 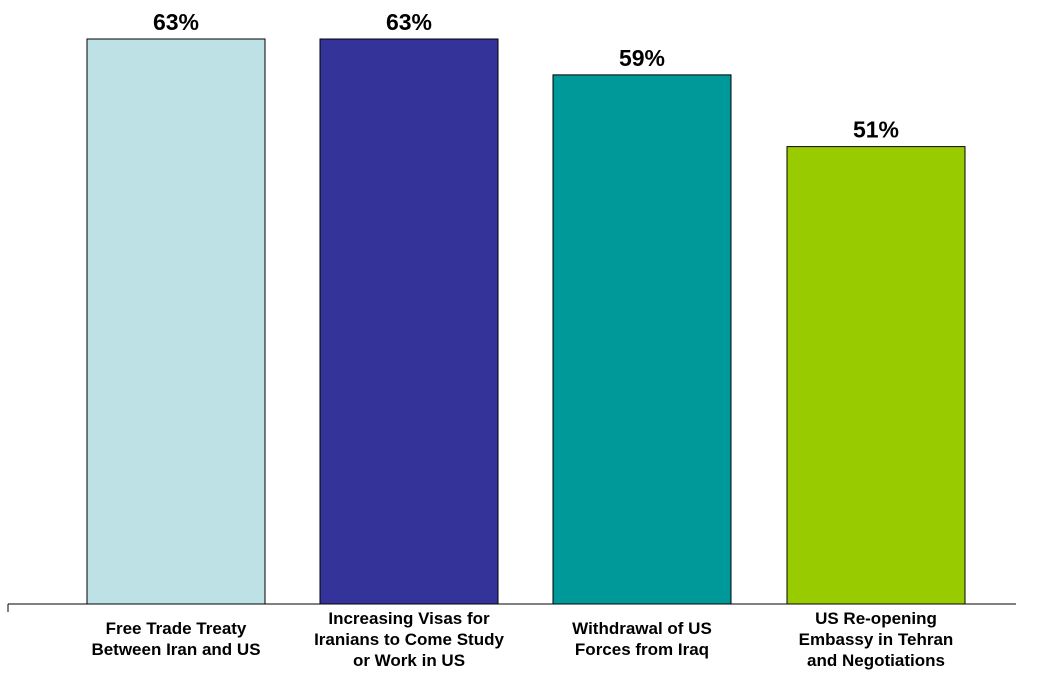 I want to click on category-label-3: Withdrawal of US Forces from Iraq, so click(x=642, y=639).